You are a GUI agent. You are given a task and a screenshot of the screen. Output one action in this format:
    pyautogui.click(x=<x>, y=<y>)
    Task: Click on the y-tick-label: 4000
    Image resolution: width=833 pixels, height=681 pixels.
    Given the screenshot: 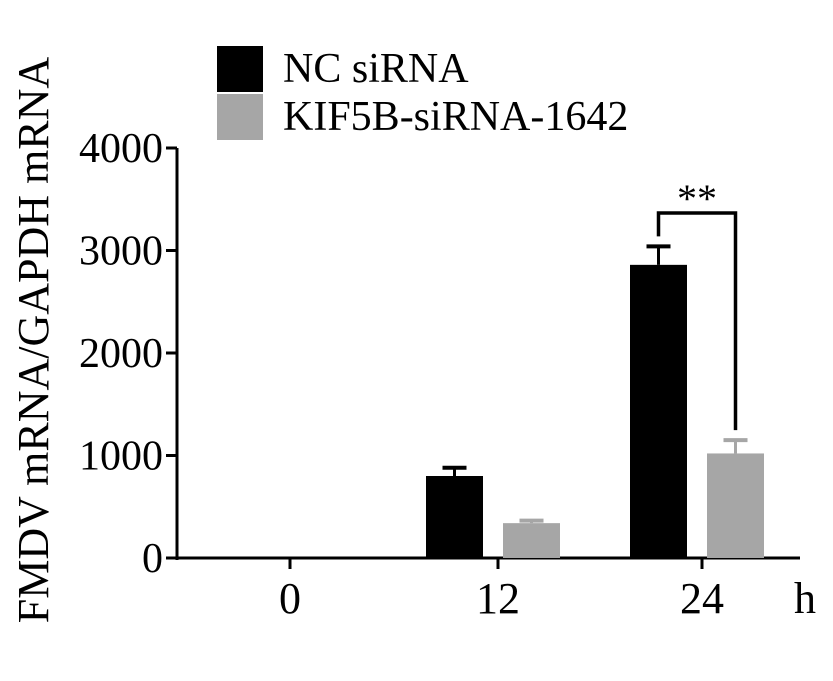 What is the action you would take?
    pyautogui.click(x=121, y=149)
    